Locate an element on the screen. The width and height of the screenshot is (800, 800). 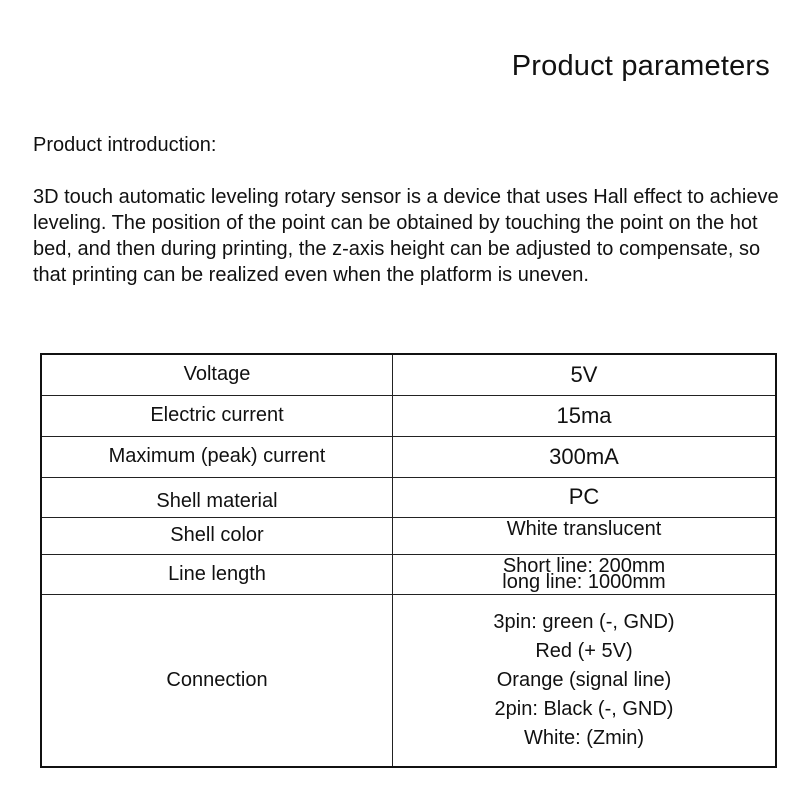
table-row: Shell color White translucent is located at coordinates (408, 535).